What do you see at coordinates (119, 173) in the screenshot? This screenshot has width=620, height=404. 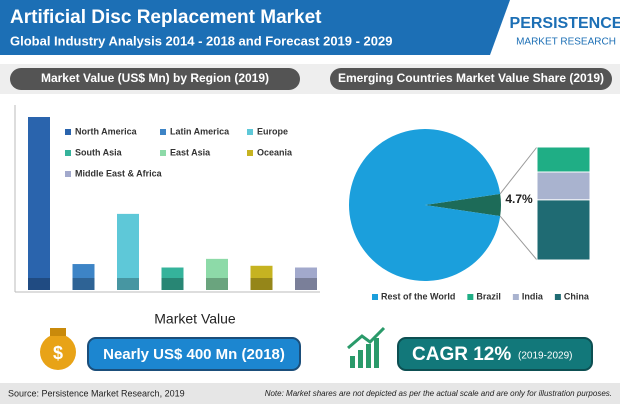 I see `legend-label: Middle East & Africa` at bounding box center [119, 173].